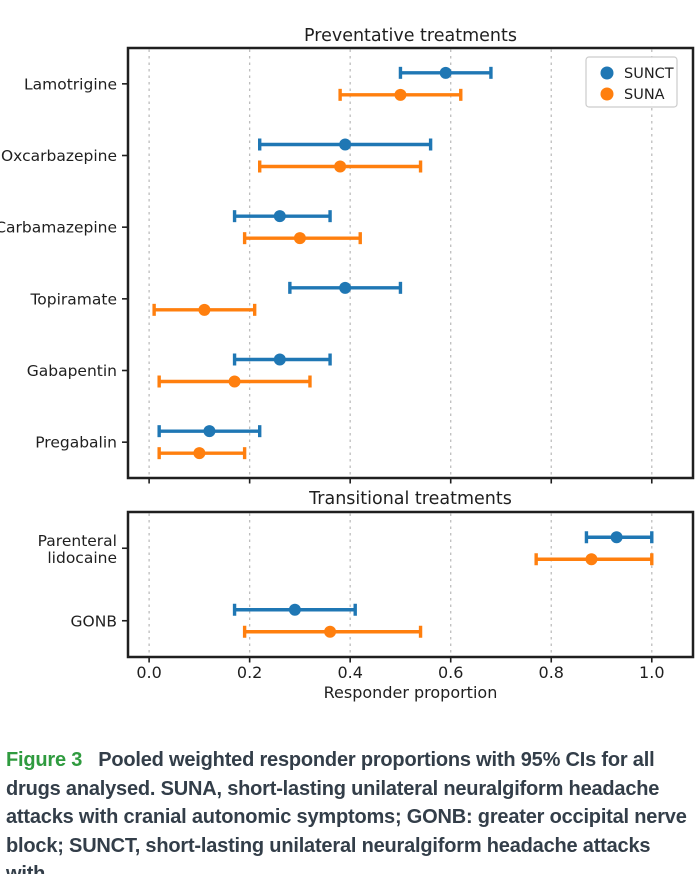  Describe the element at coordinates (411, 692) in the screenshot. I see `x-axis-label: Responder proportion` at that location.